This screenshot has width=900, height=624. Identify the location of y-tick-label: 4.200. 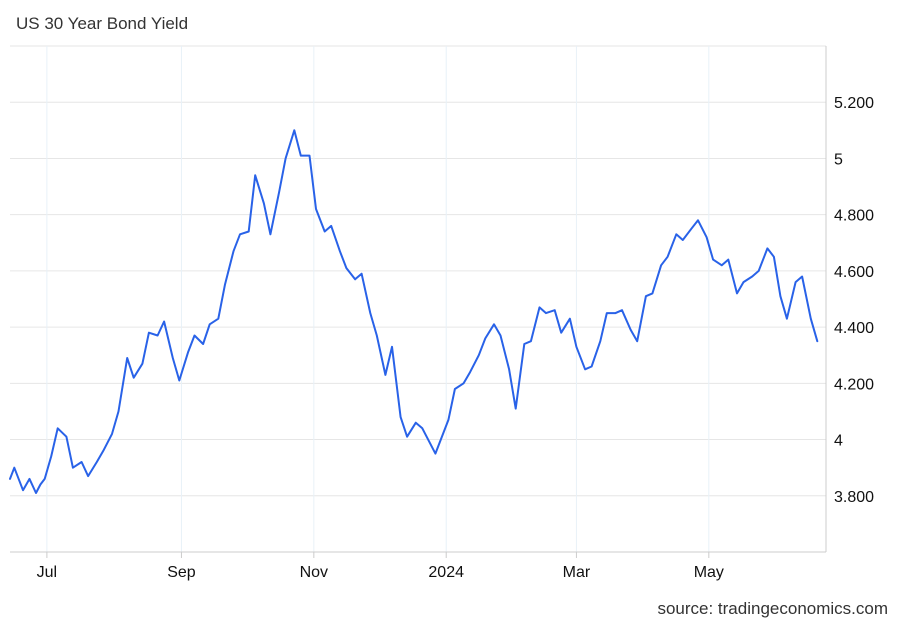
(854, 384).